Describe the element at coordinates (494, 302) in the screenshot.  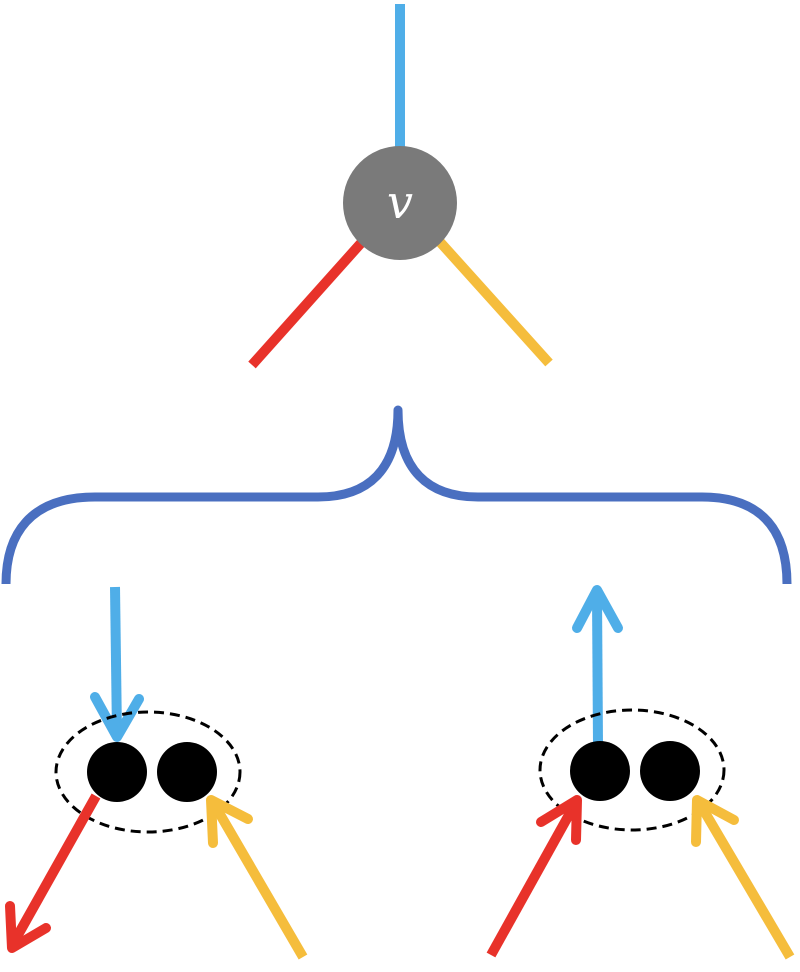
I see `edge-right-yellow` at that location.